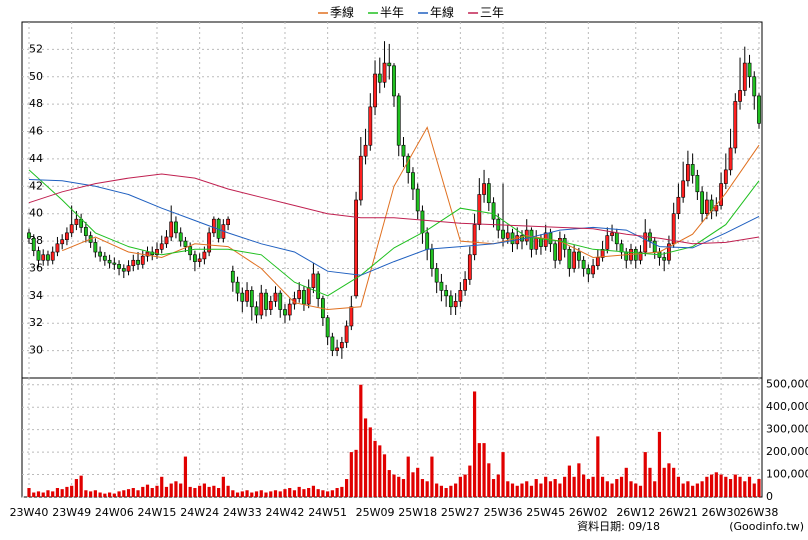  What do you see at coordinates (36, 213) in the screenshot?
I see `y-tick-label: 40` at bounding box center [36, 213].